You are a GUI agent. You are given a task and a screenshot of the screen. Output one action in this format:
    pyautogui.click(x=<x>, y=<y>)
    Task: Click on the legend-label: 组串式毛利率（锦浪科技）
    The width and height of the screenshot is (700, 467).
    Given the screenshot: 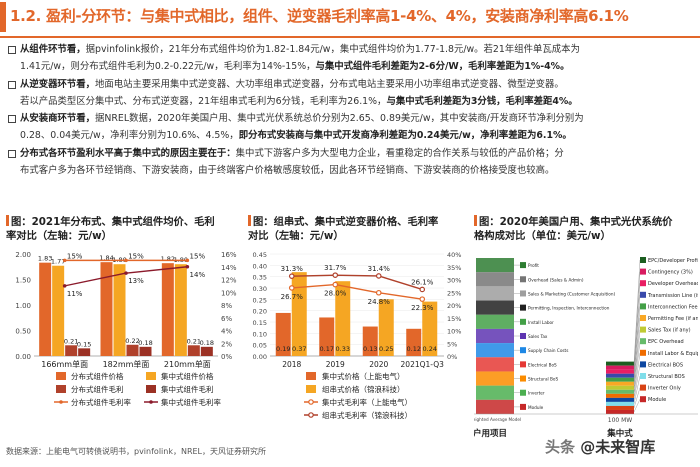 What is the action you would take?
    pyautogui.click(x=367, y=415)
    